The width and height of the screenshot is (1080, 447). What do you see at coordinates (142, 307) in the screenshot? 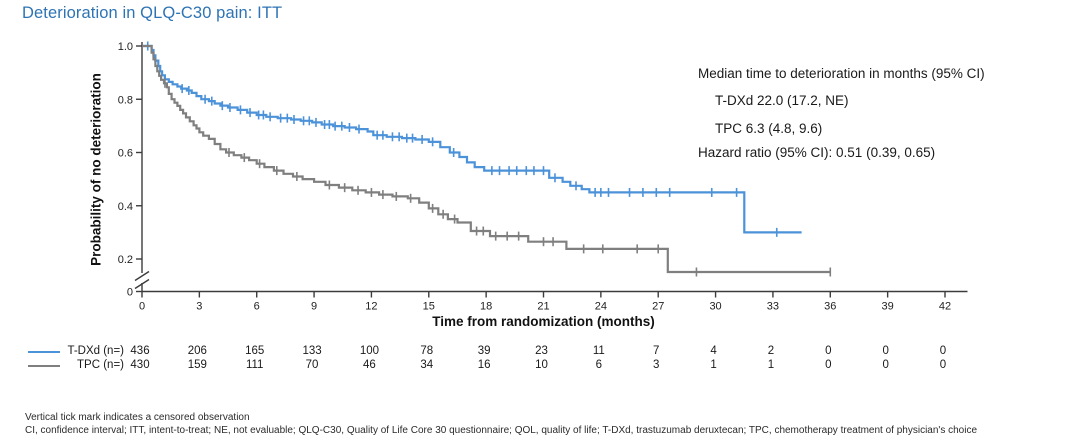
I see `x-tick-label: 0` at bounding box center [142, 307].